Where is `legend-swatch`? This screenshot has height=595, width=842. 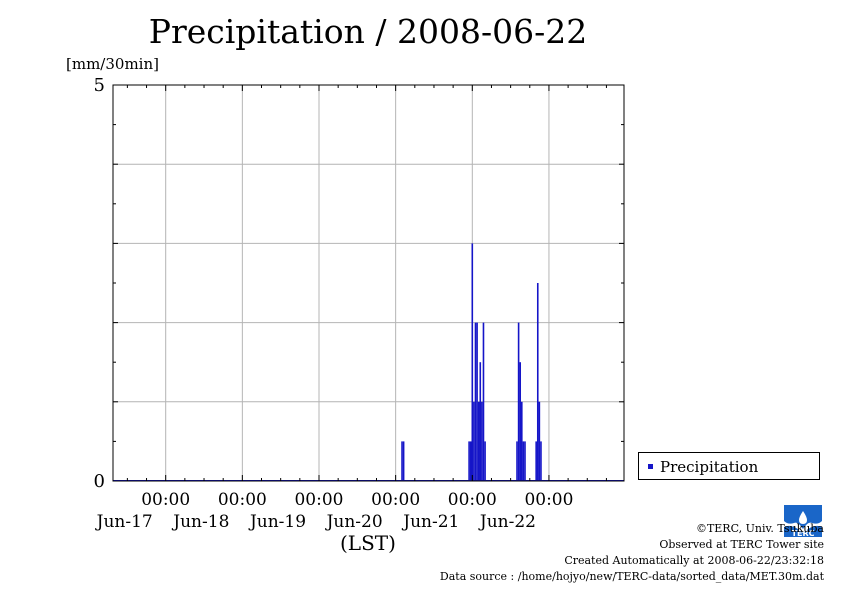 legend-swatch is located at coordinates (650, 466).